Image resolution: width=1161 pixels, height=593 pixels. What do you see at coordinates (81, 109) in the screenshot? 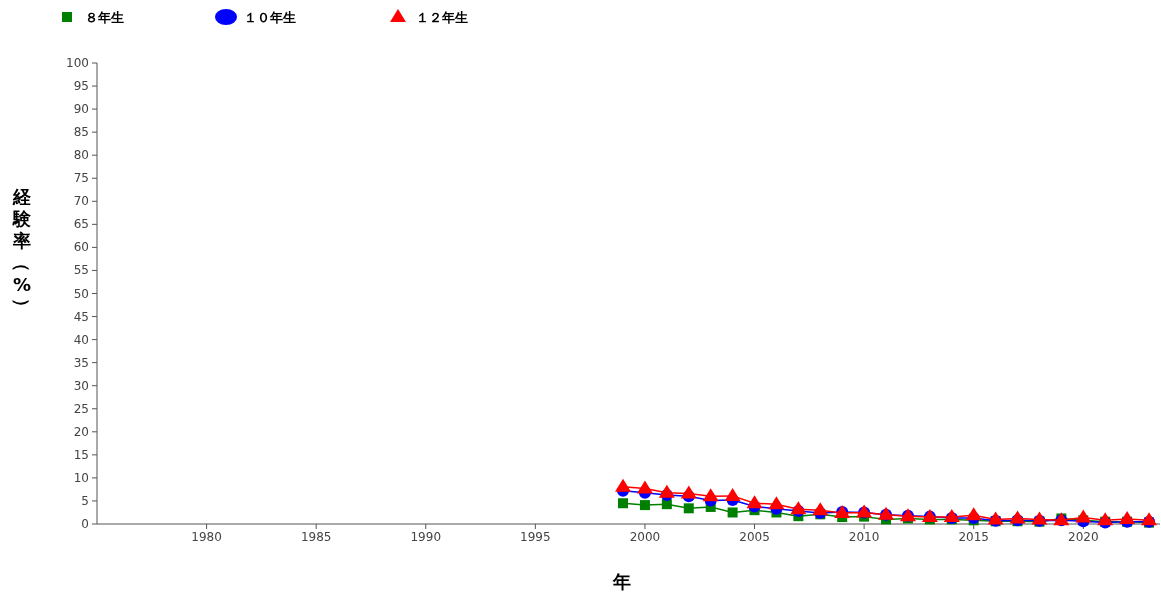
I see `y-tick-label: 90` at bounding box center [81, 109].